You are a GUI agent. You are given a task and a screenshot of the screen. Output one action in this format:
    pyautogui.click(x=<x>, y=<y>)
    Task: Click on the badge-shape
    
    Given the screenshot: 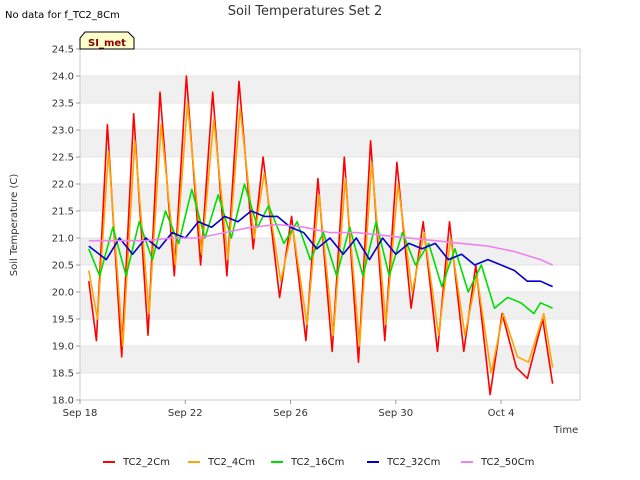 What is the action you would take?
    pyautogui.click(x=107, y=40)
    